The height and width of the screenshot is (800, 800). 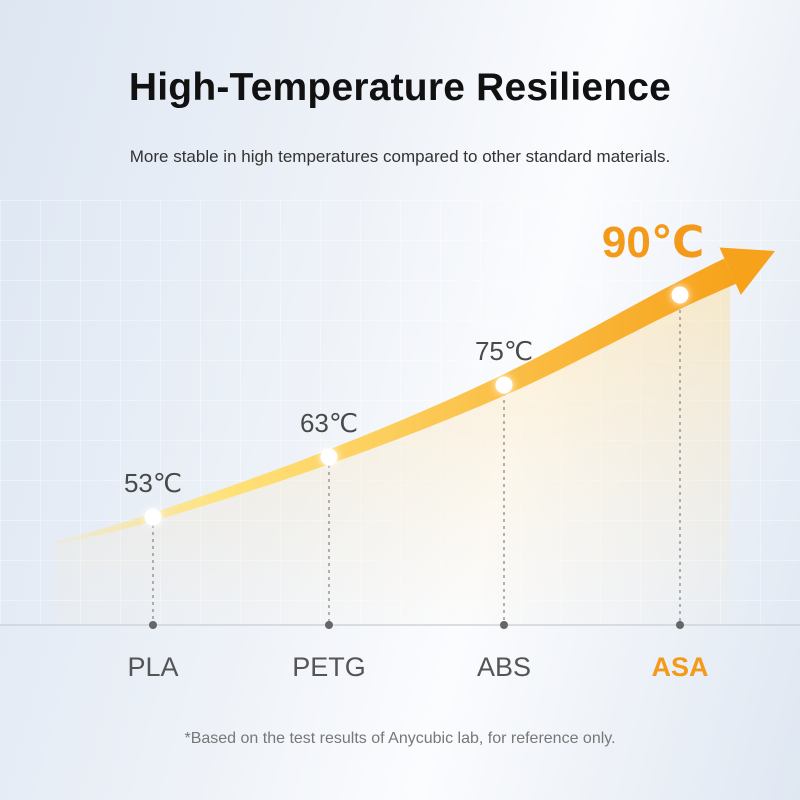 I want to click on category-label-abs: ABS, so click(x=504, y=667).